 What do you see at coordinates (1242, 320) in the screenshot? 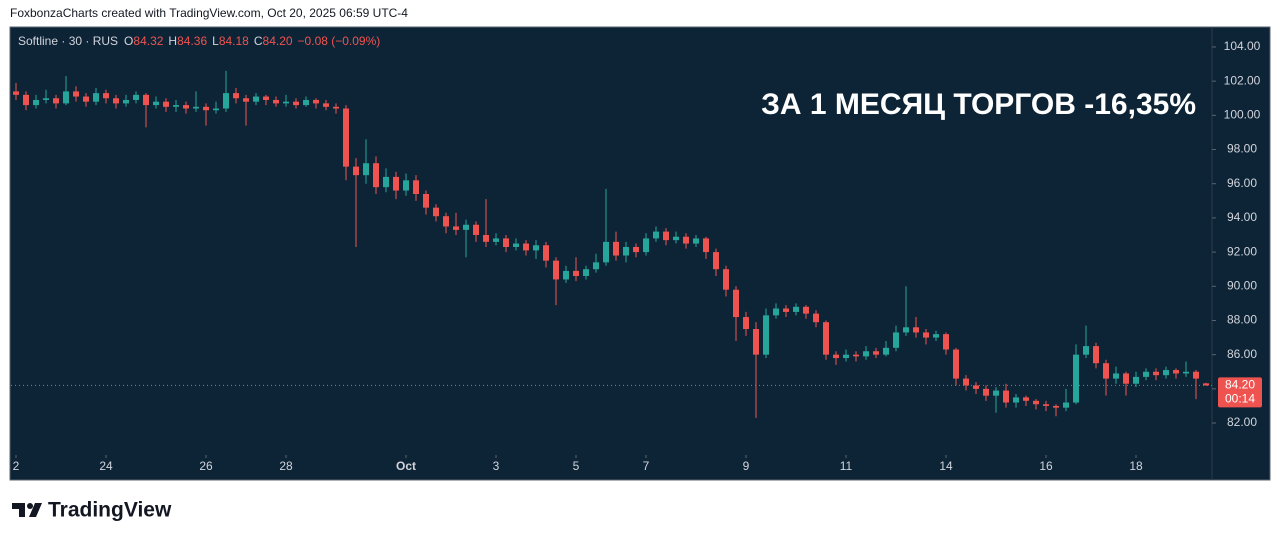
I see `y-tick-label: 88.00` at bounding box center [1242, 320].